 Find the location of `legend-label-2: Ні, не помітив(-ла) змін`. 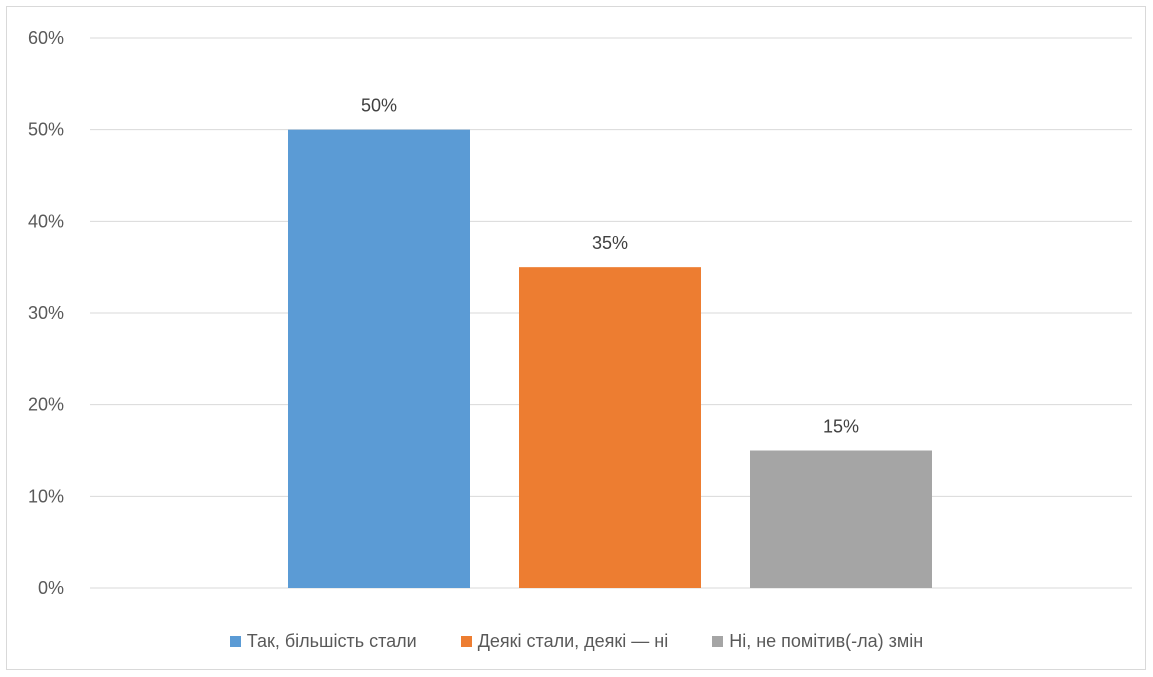

legend-label-2: Ні, не помітив(-ла) змін is located at coordinates (826, 641).